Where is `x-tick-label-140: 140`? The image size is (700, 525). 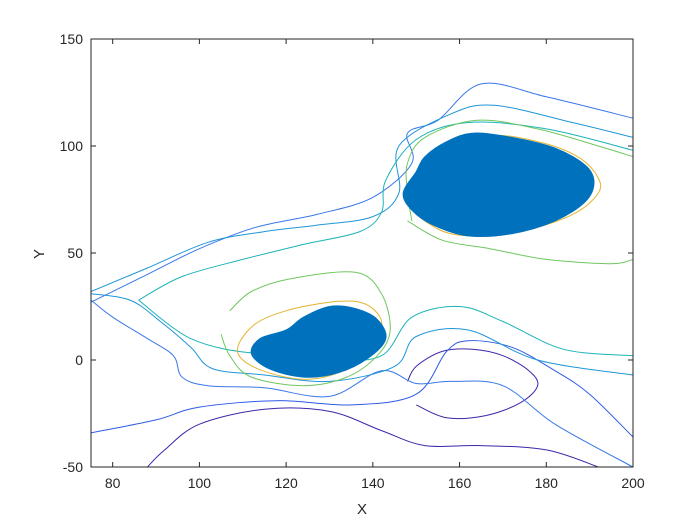 x-tick-label-140: 140 is located at coordinates (373, 483).